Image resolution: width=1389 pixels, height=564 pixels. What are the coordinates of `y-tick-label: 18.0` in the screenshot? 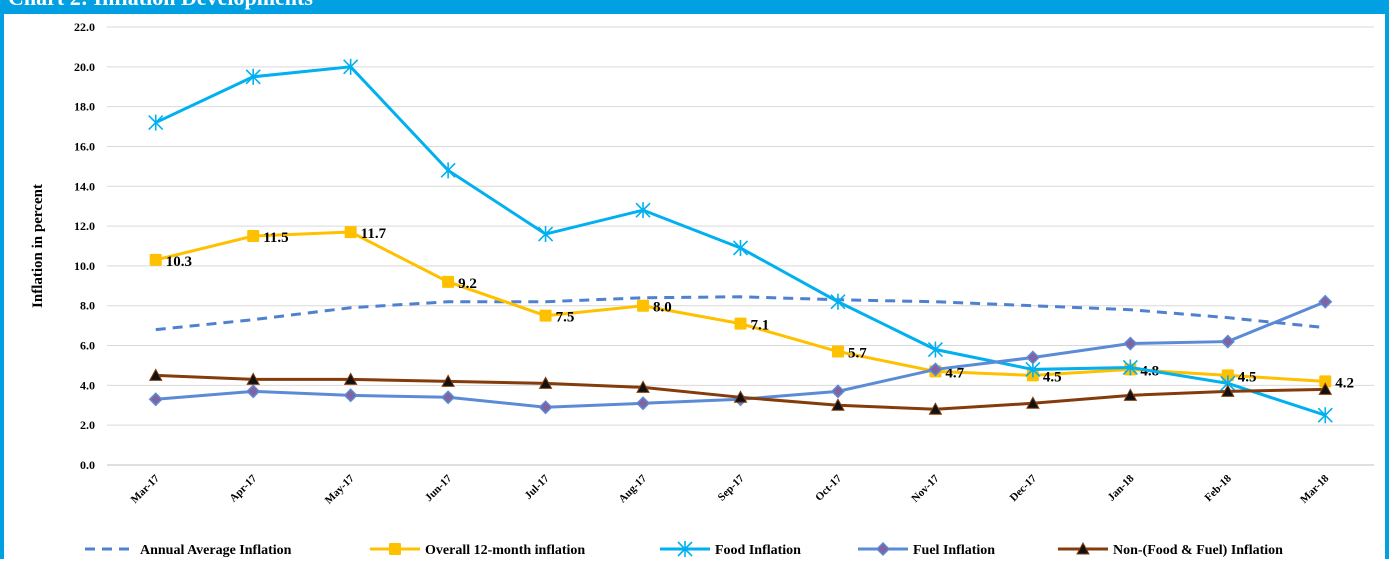 It's located at (84, 107).